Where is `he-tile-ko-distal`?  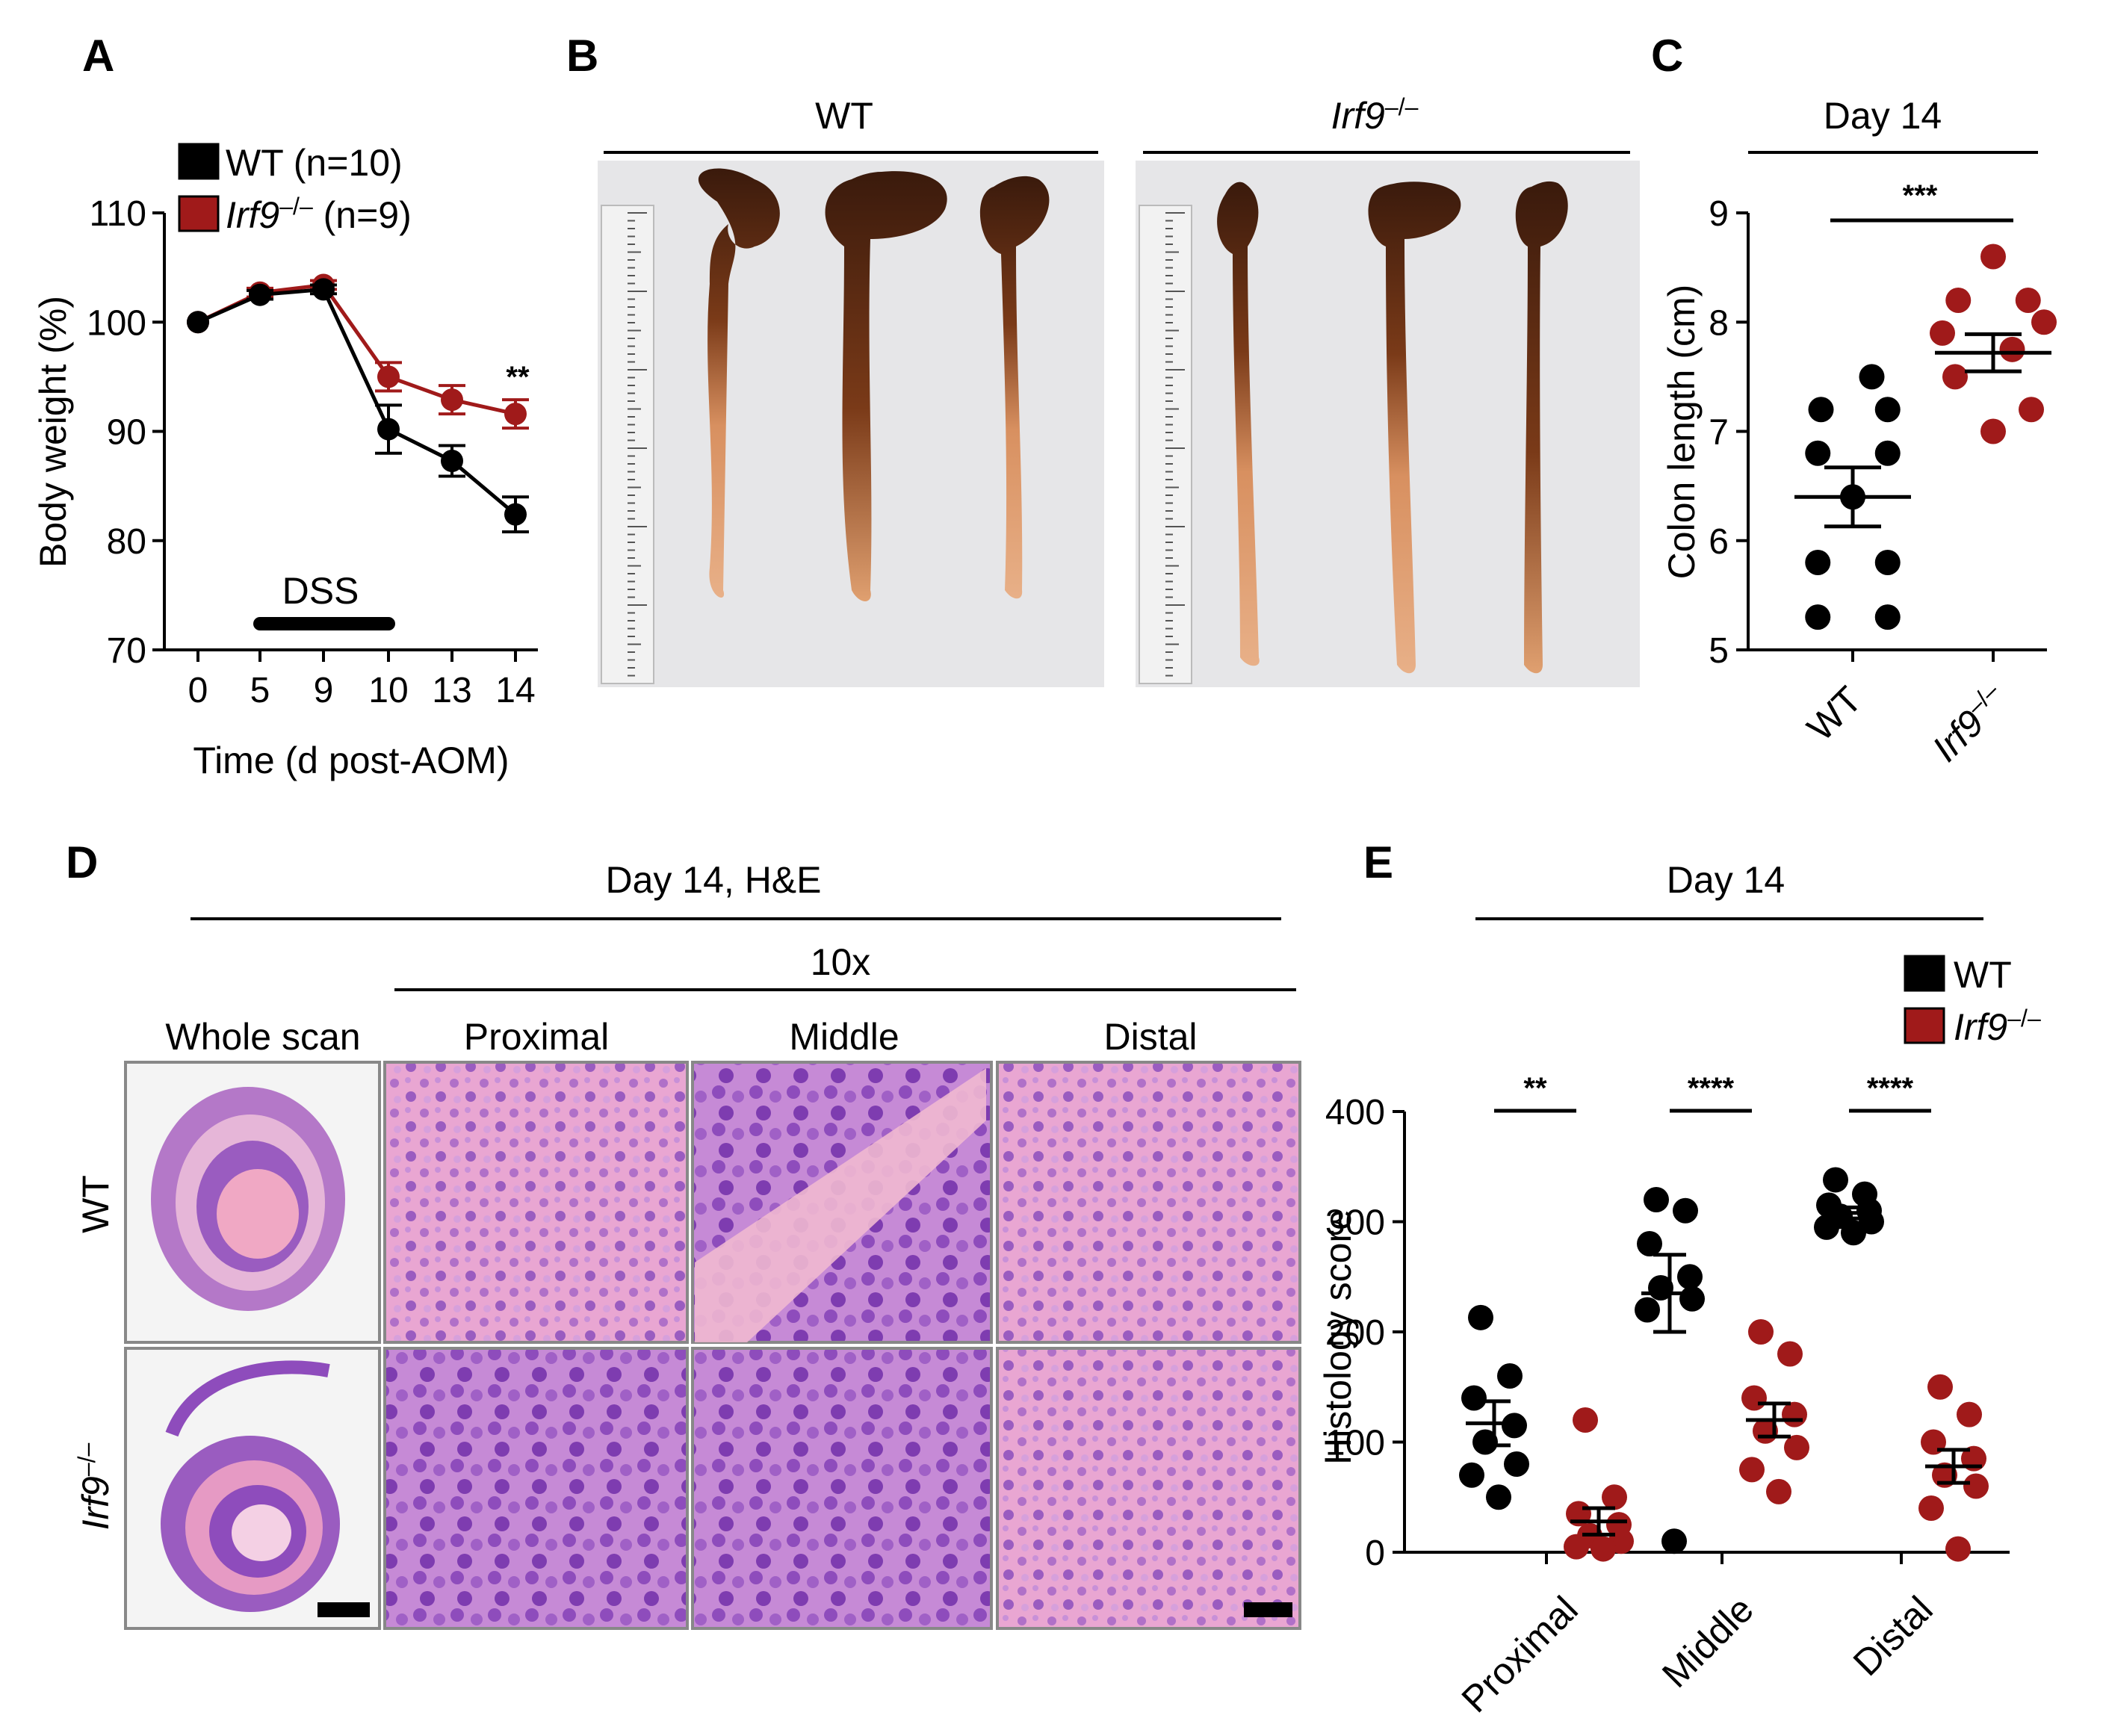
he-tile-ko-distal is located at coordinates (1148, 1488).